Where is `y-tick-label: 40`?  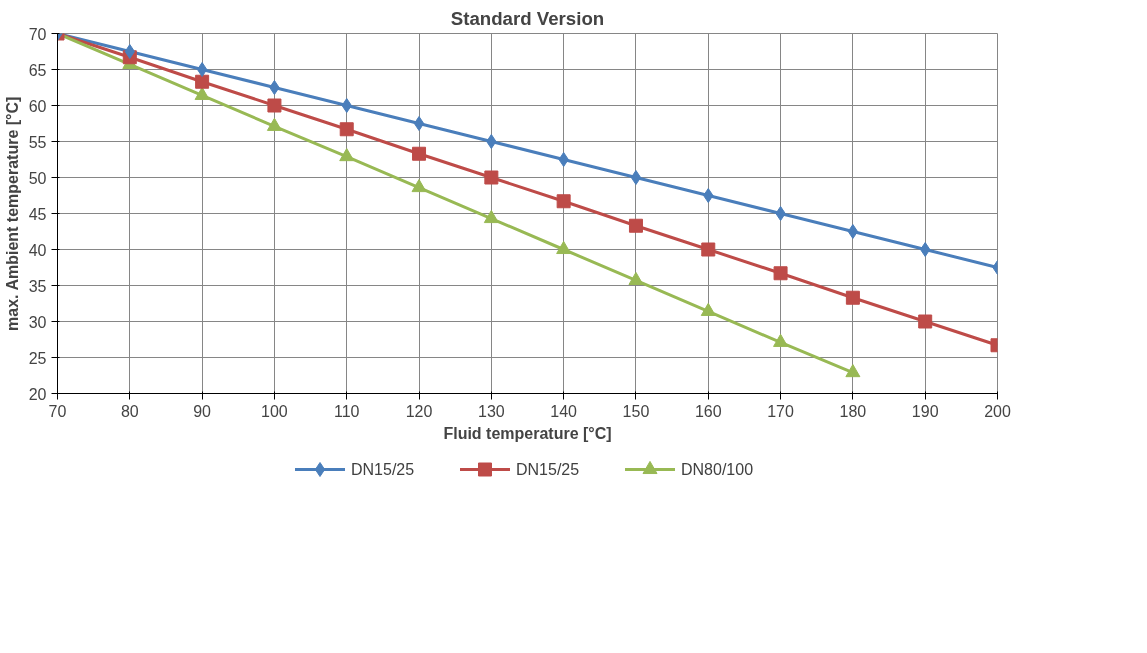 y-tick-label: 40 is located at coordinates (37, 250).